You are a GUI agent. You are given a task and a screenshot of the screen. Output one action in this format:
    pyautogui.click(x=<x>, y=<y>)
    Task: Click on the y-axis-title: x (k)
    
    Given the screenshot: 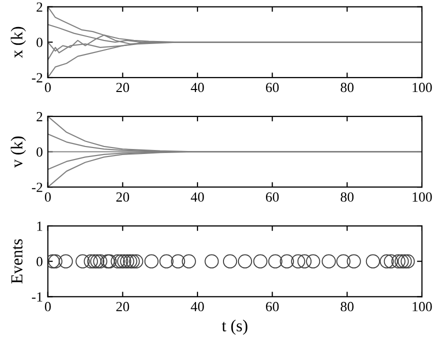 What is the action you would take?
    pyautogui.click(x=18, y=42)
    